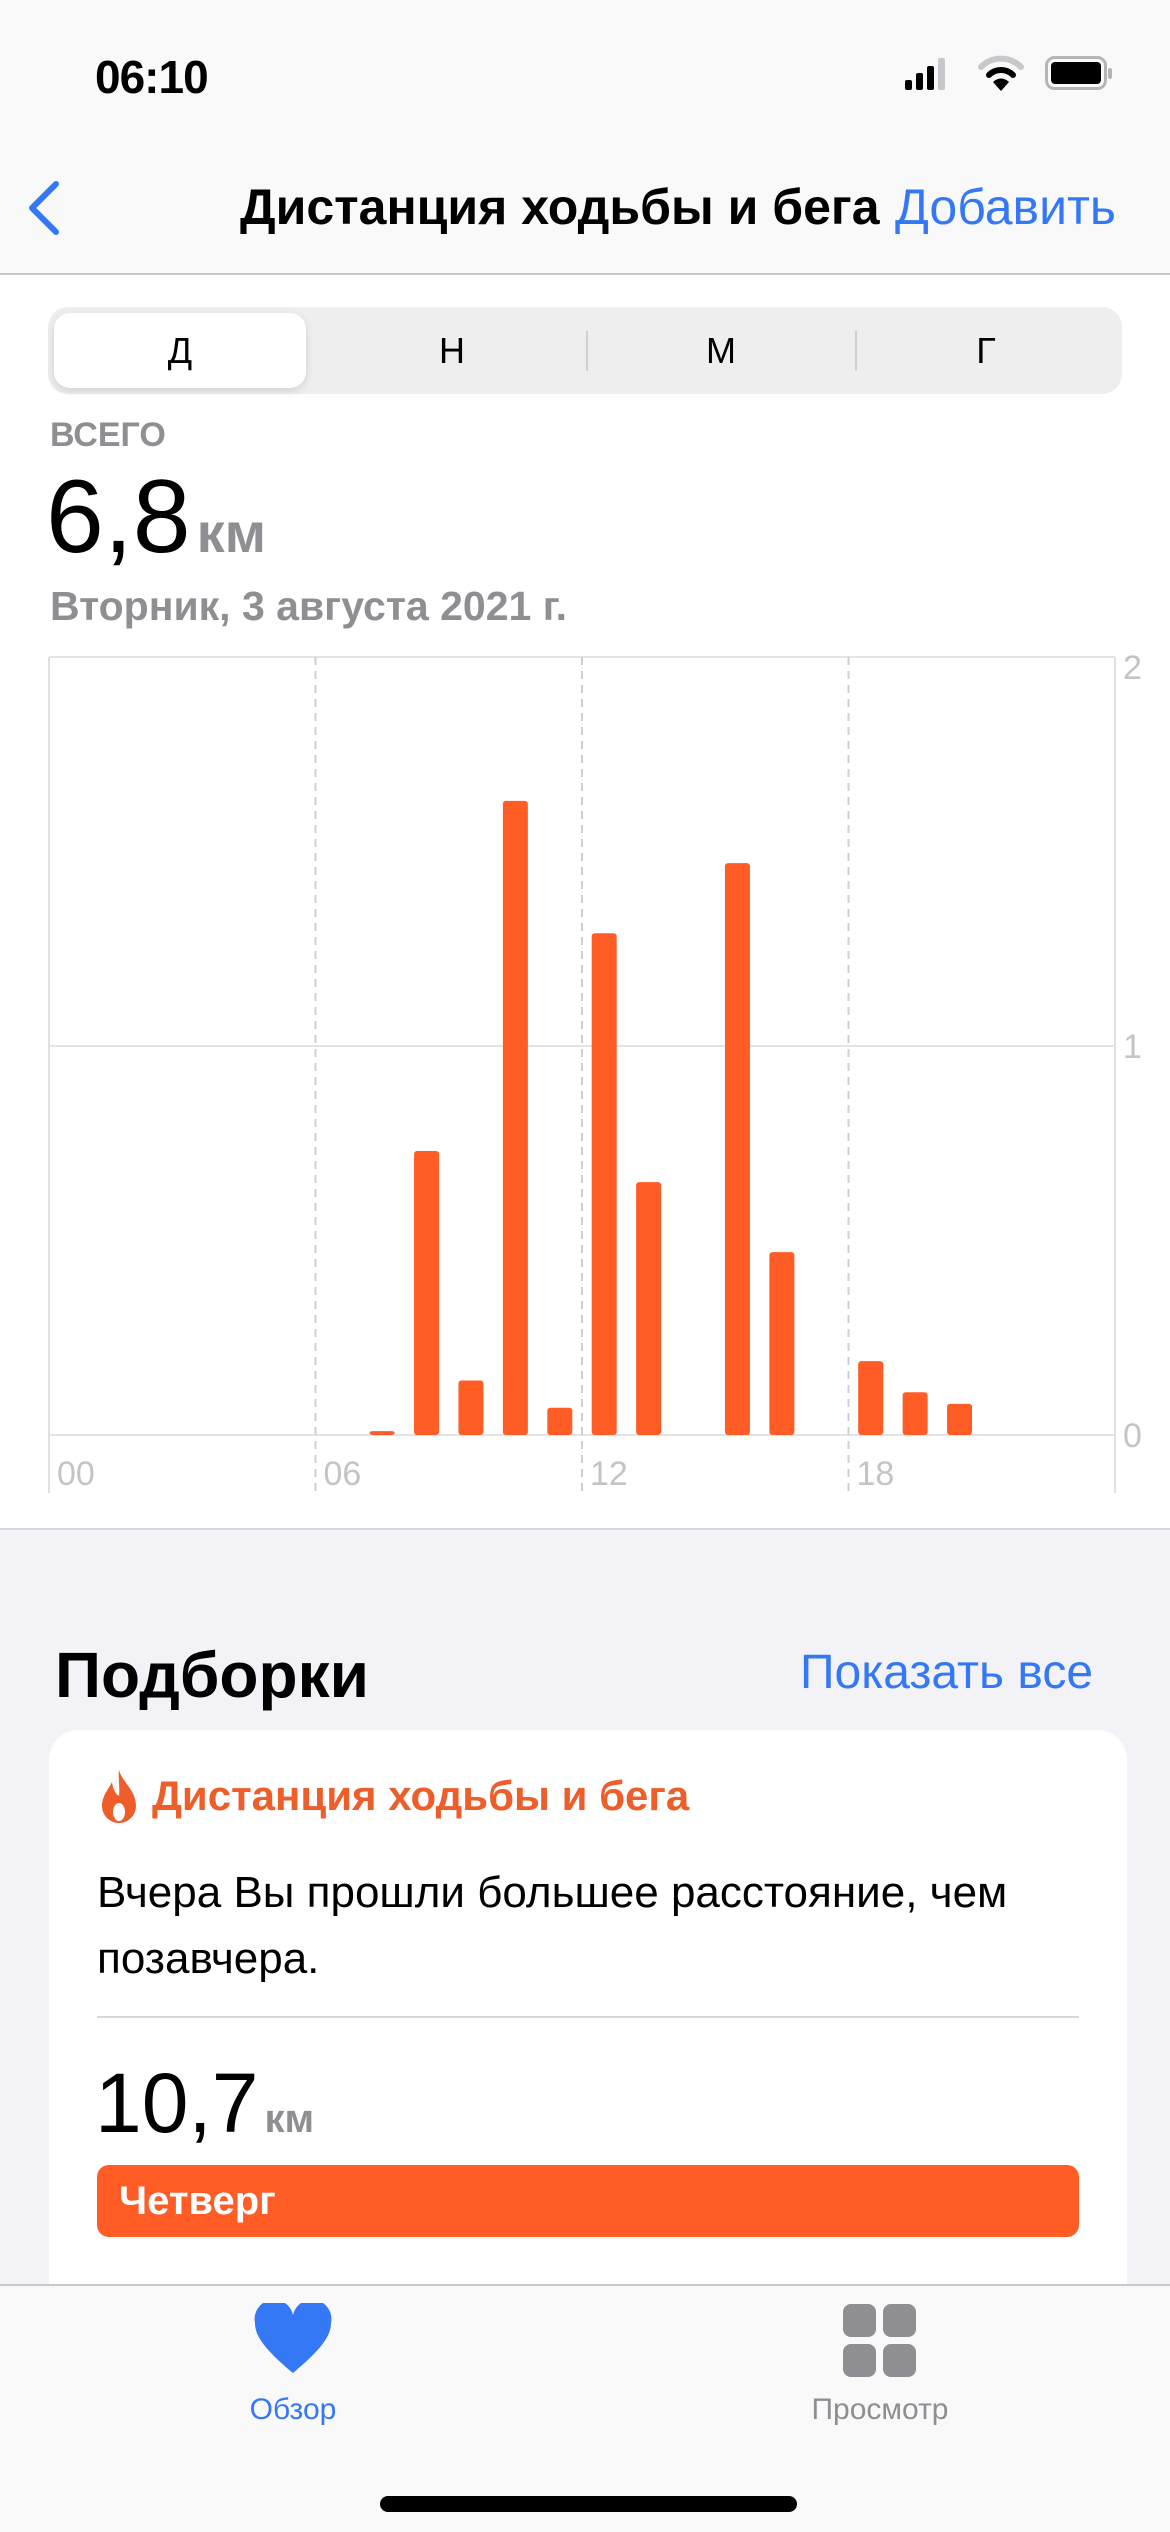  Describe the element at coordinates (421, 1795) in the screenshot. I see `card-title: Дистанция ходьбы и бега` at that location.